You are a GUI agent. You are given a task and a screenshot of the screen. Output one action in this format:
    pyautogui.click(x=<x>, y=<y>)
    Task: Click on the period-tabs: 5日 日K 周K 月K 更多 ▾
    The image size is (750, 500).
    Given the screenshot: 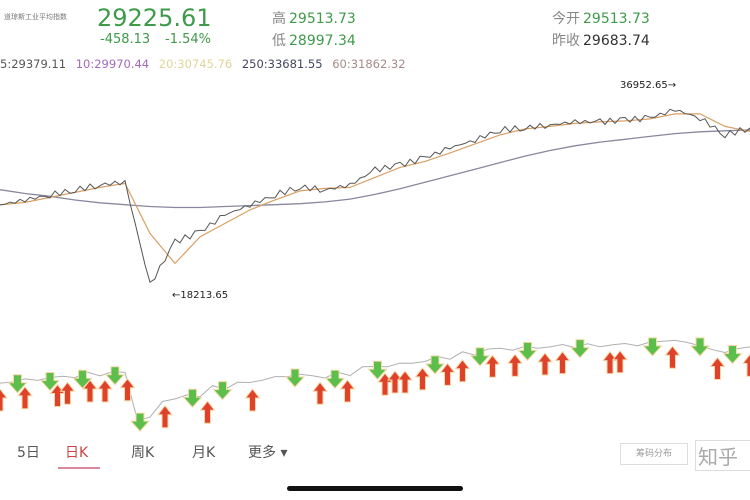 What is the action you would take?
    pyautogui.click(x=375, y=457)
    